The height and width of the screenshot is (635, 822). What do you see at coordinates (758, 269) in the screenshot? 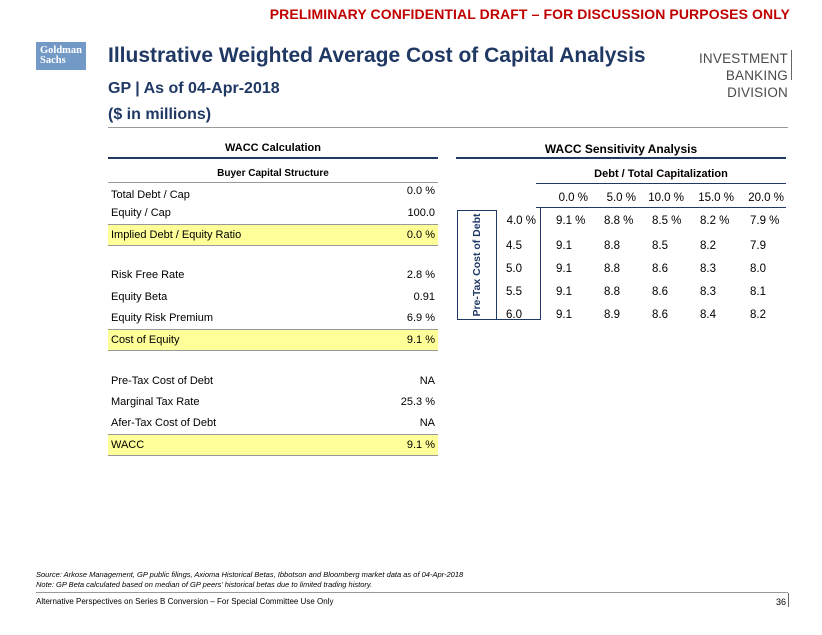
I see `sens-value: 8.0` at bounding box center [758, 269].